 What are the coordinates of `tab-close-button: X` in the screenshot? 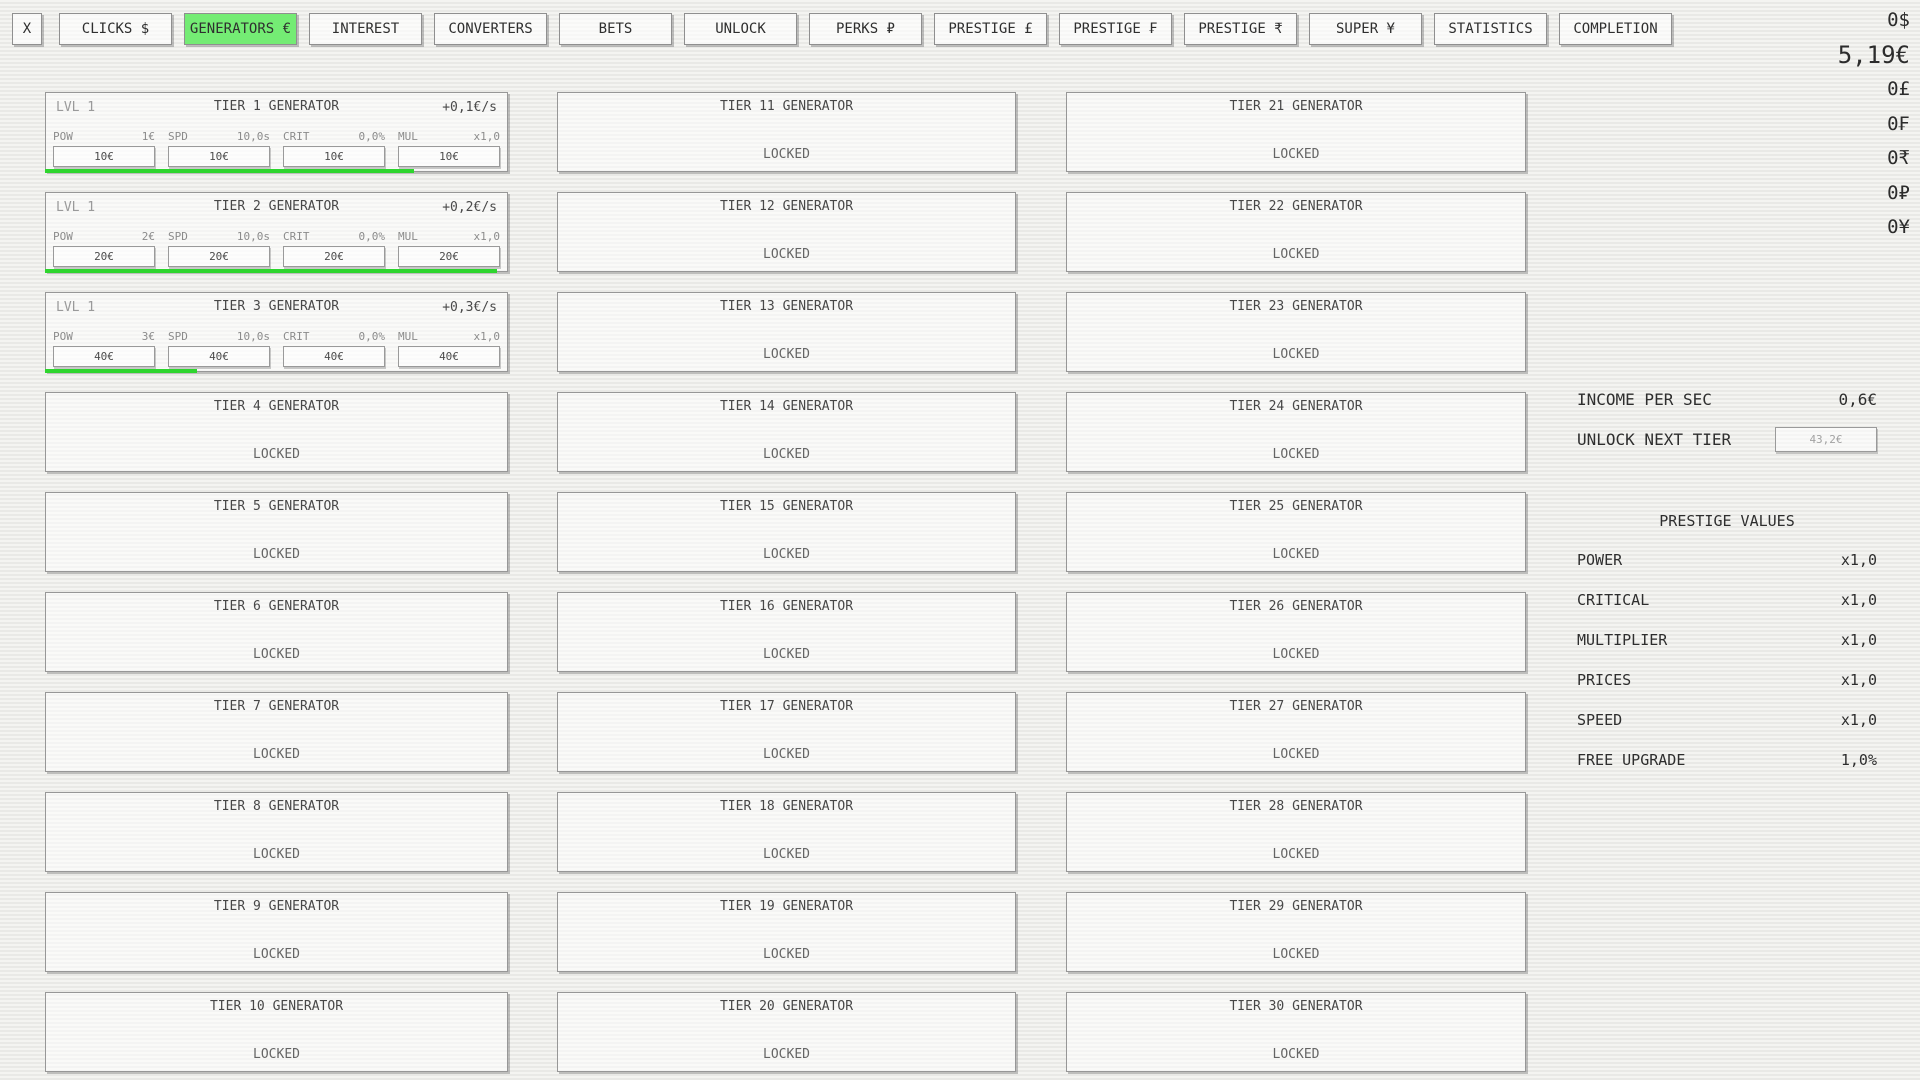 It's located at (27, 29).